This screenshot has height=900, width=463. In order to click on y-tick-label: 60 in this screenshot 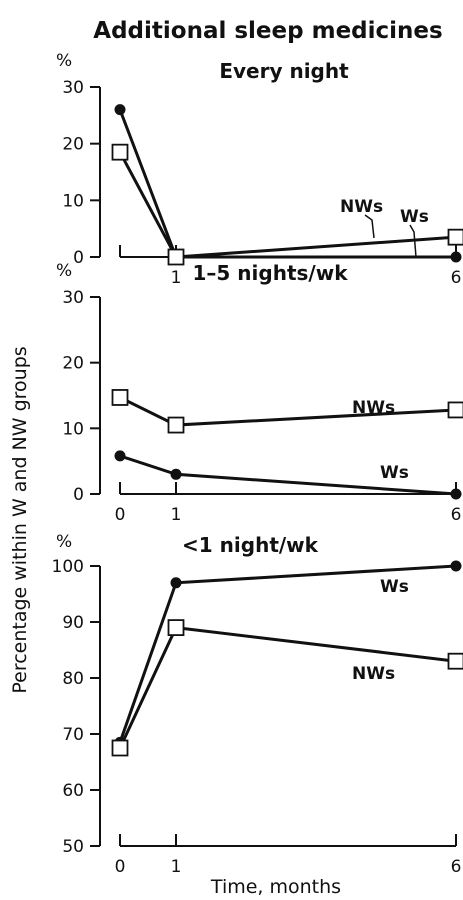, I will do `click(73, 791)`.